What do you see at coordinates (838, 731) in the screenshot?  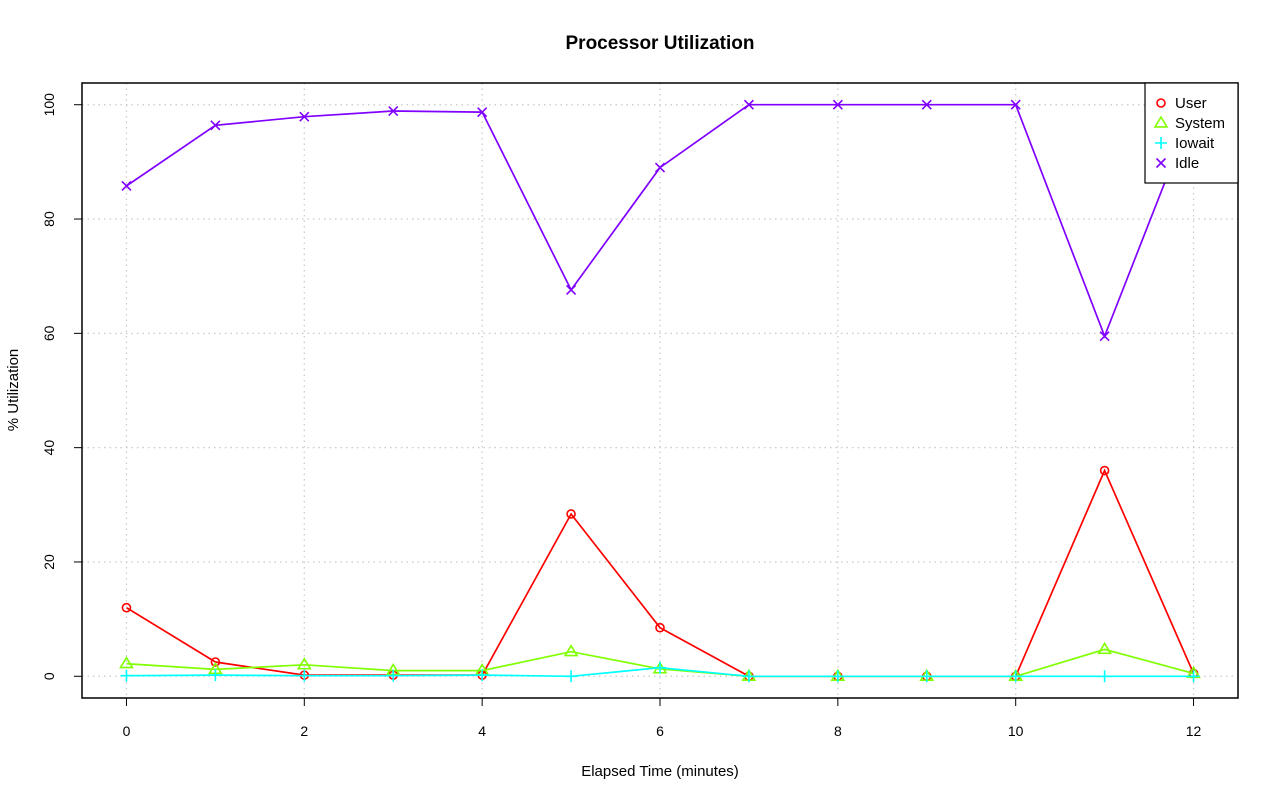 I see `x-tick-label: 8` at bounding box center [838, 731].